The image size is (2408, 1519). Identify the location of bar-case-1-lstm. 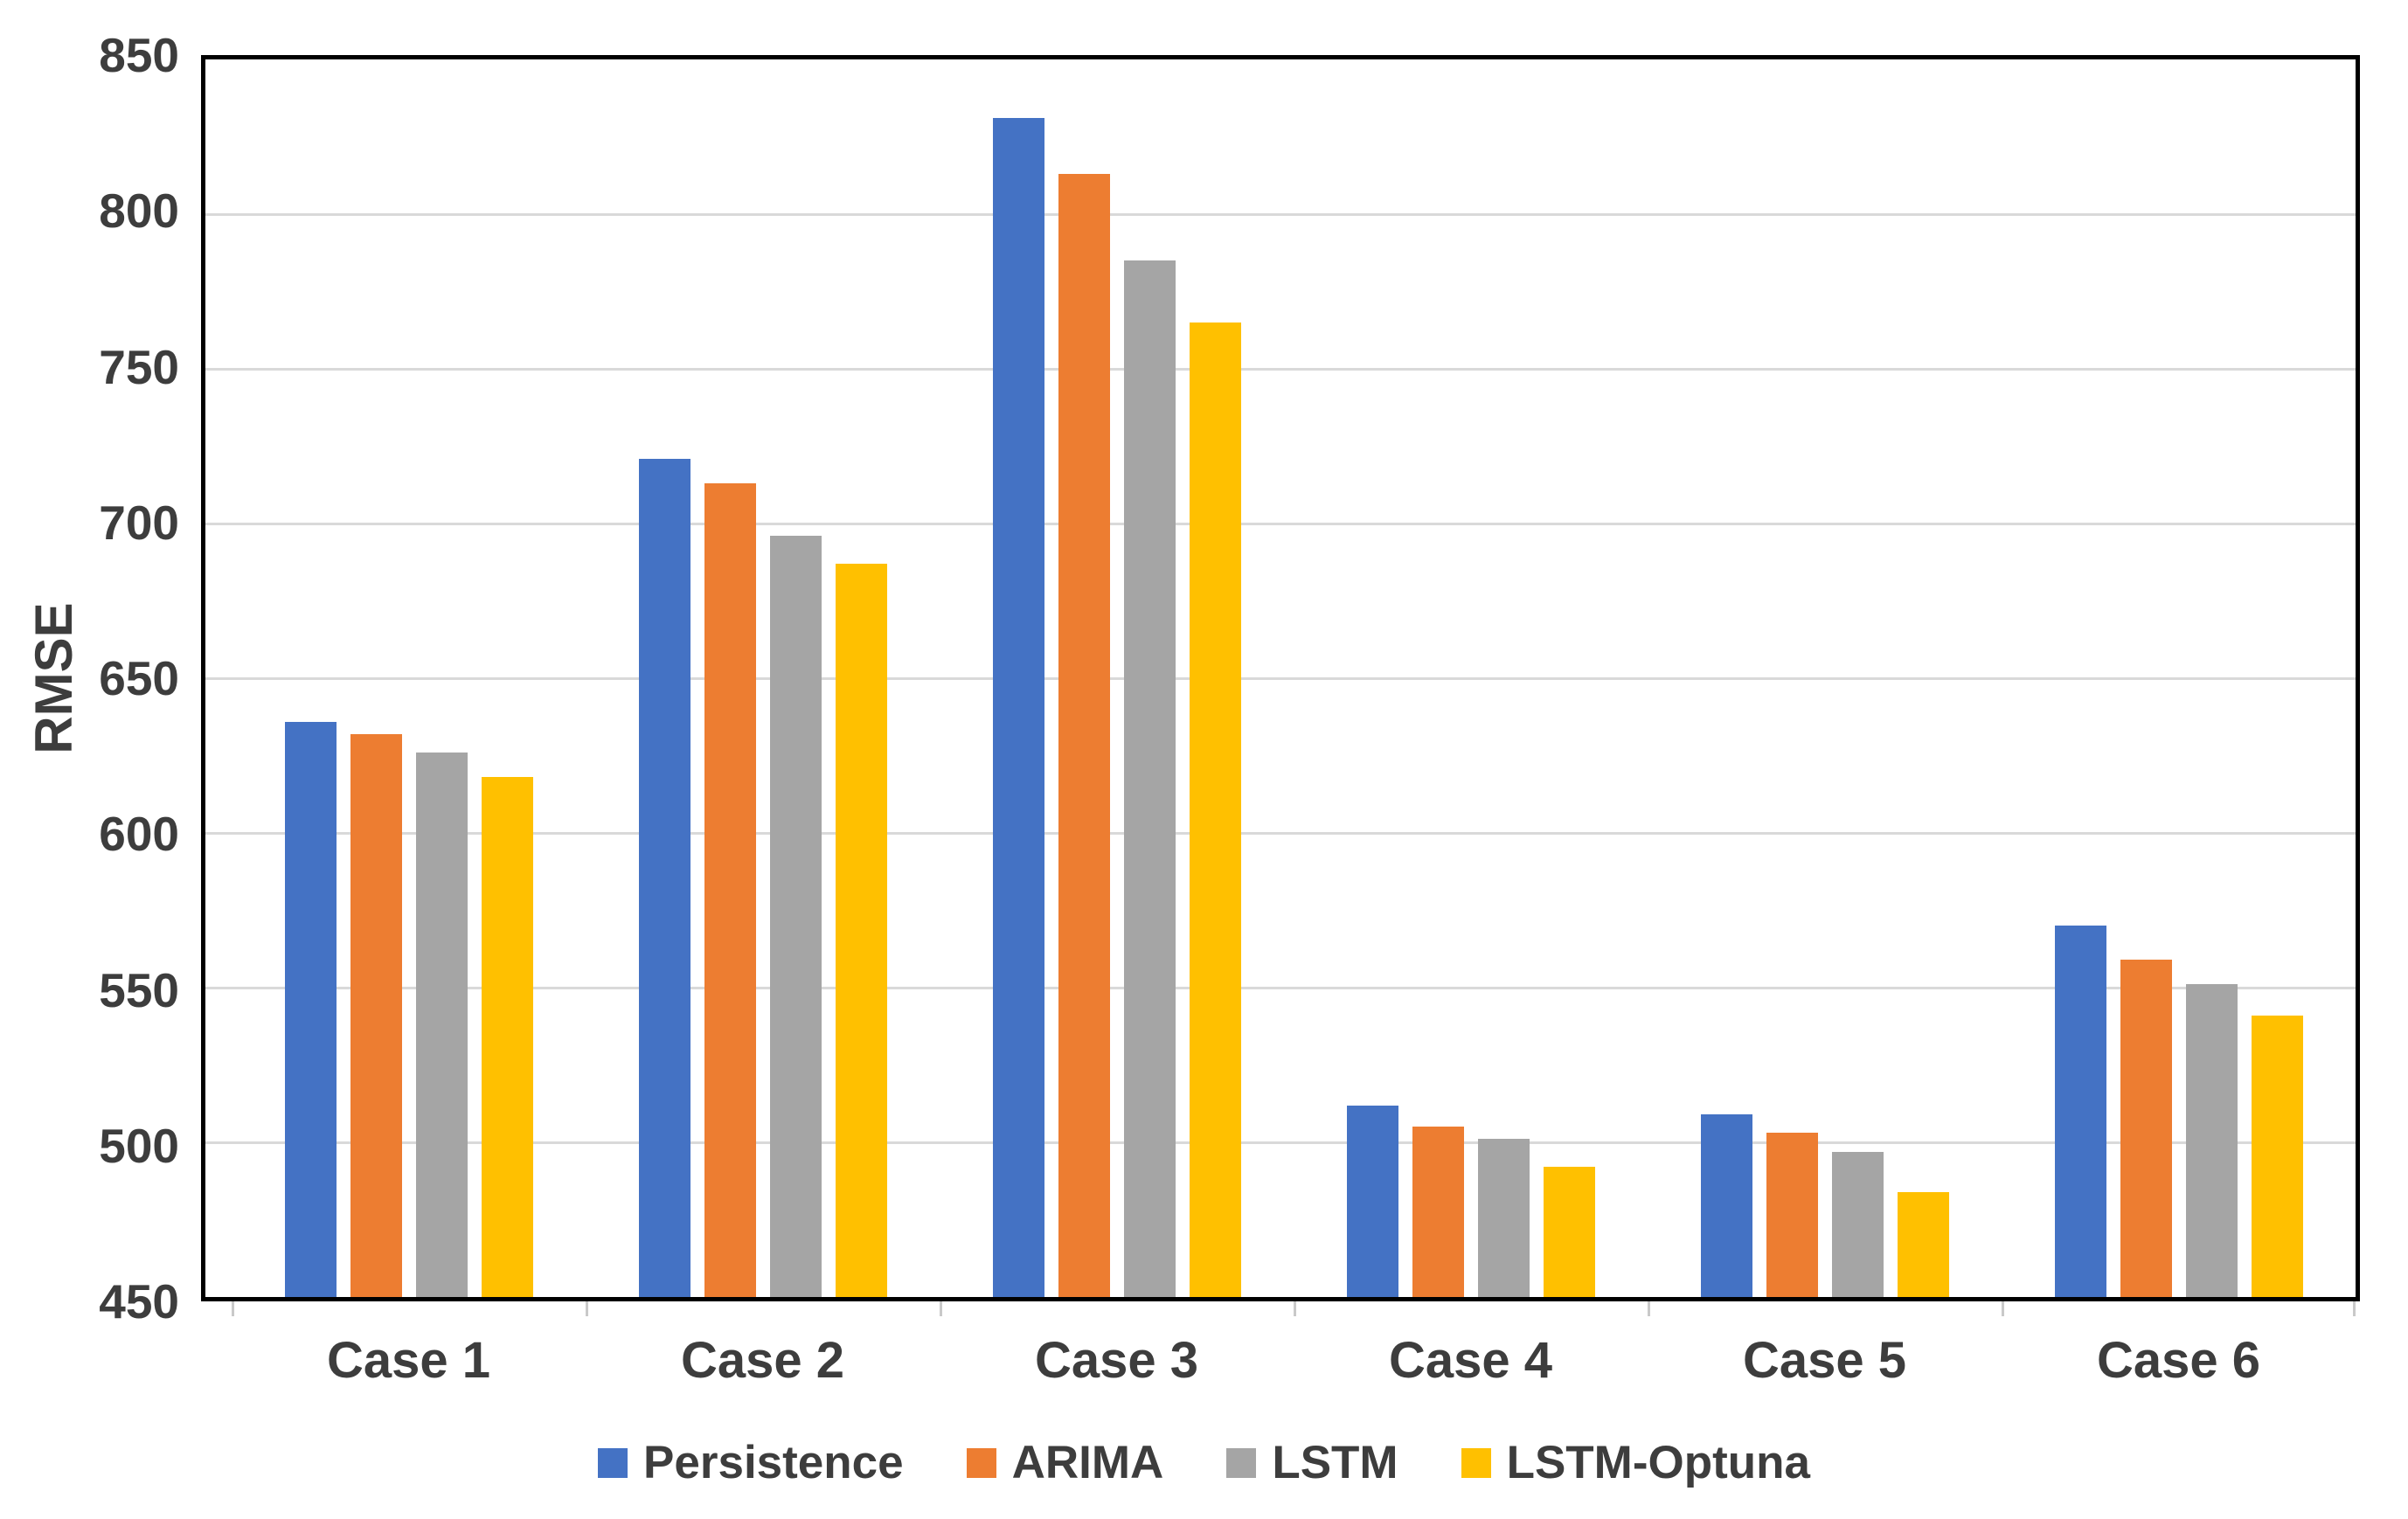
(441, 1024).